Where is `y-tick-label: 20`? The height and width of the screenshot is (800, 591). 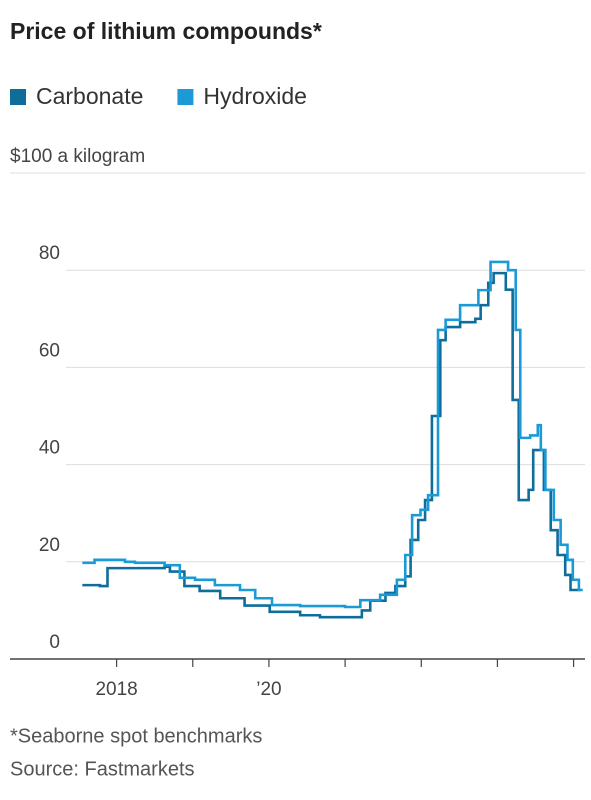
y-tick-label: 20 is located at coordinates (49, 545).